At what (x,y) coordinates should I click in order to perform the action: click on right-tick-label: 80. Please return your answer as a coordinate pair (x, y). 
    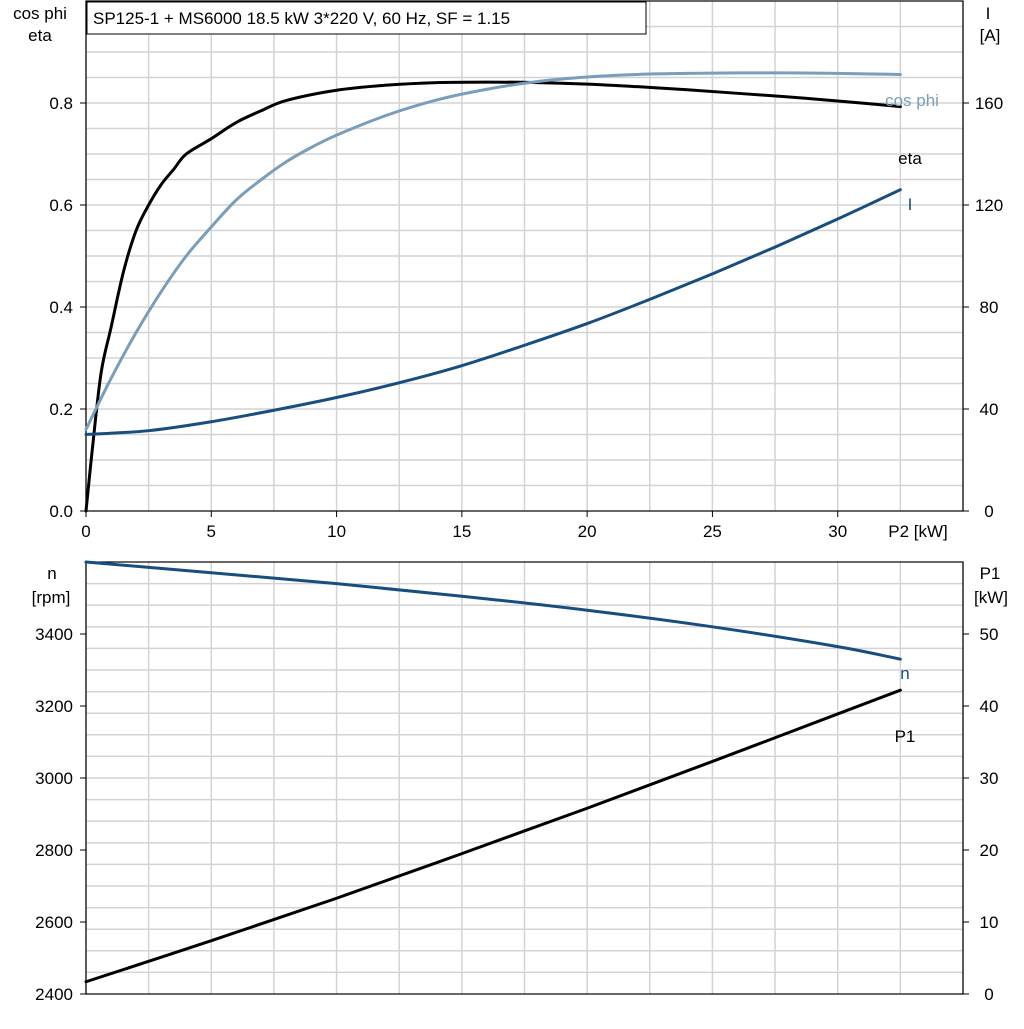
    Looking at the image, I should click on (989, 307).